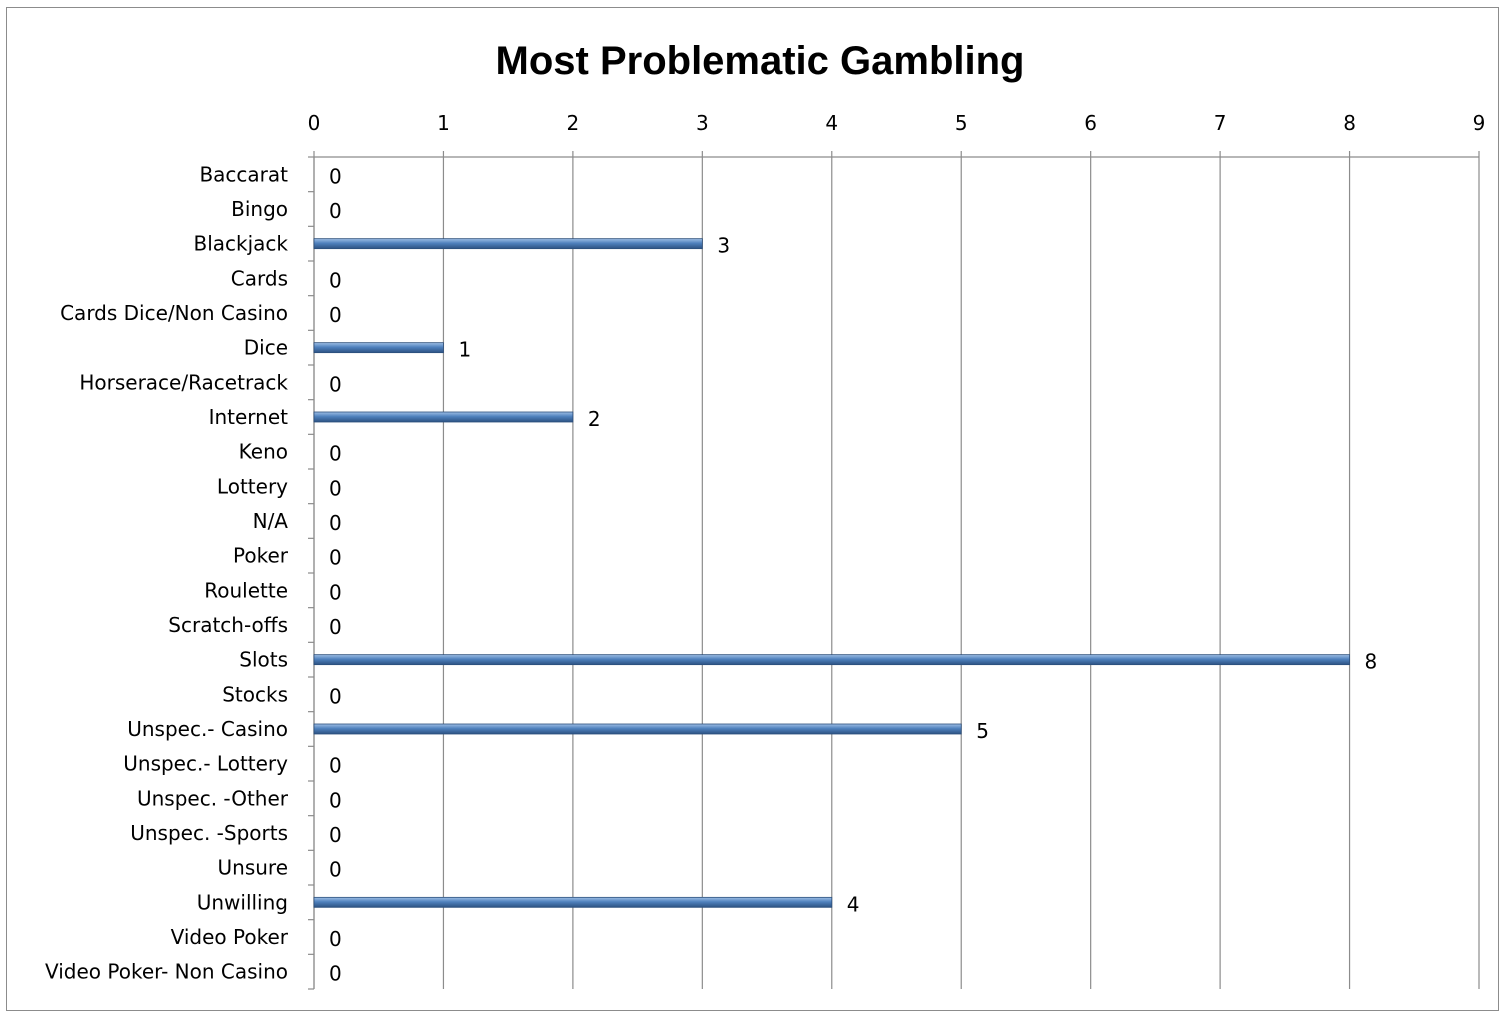 Image resolution: width=1500 pixels, height=1012 pixels. Describe the element at coordinates (252, 486) in the screenshot. I see `category-label: Lottery` at that location.